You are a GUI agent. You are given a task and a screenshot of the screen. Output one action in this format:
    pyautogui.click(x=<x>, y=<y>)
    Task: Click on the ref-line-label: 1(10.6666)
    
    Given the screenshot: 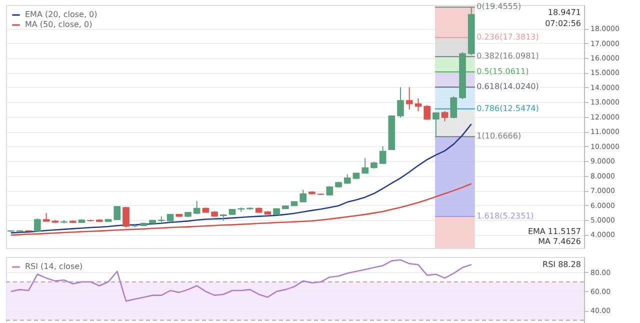 What is the action you would take?
    pyautogui.click(x=499, y=136)
    